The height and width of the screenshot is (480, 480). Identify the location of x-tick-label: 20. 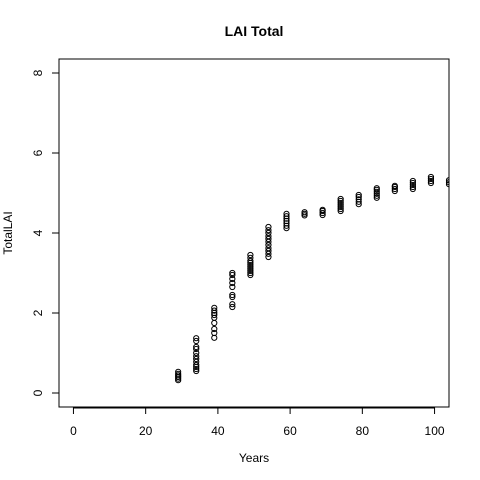
(146, 431).